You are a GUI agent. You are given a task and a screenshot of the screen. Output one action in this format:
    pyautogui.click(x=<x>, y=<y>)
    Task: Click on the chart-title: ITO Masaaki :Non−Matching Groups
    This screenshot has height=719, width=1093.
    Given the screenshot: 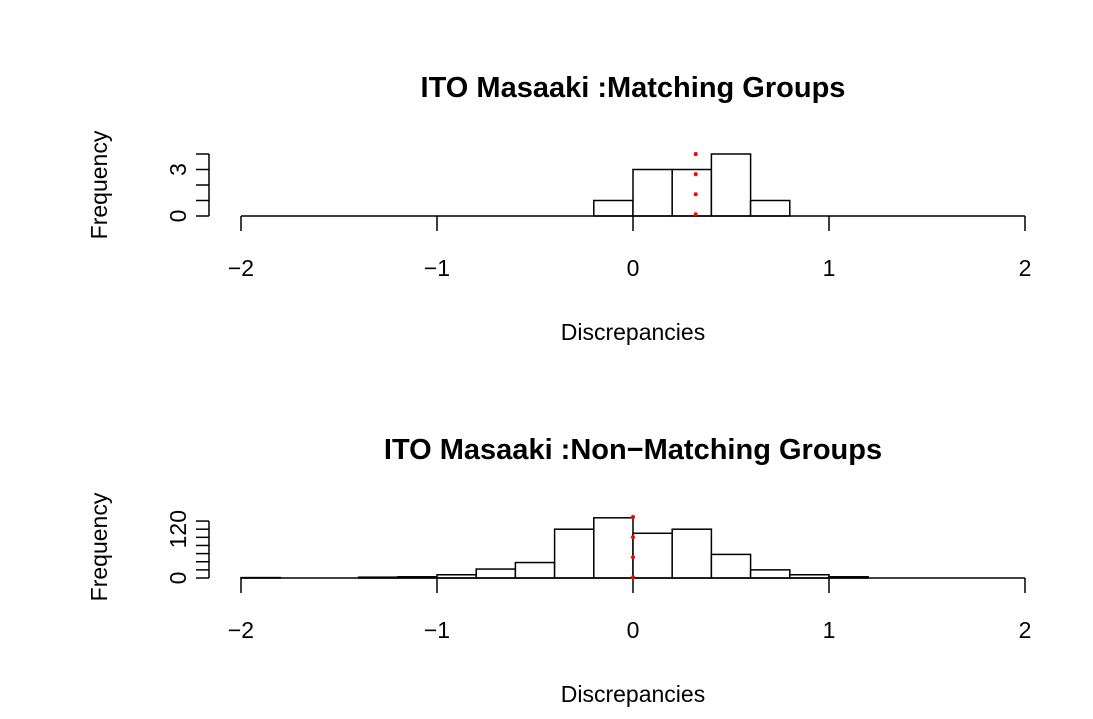 What is the action you would take?
    pyautogui.click(x=633, y=450)
    